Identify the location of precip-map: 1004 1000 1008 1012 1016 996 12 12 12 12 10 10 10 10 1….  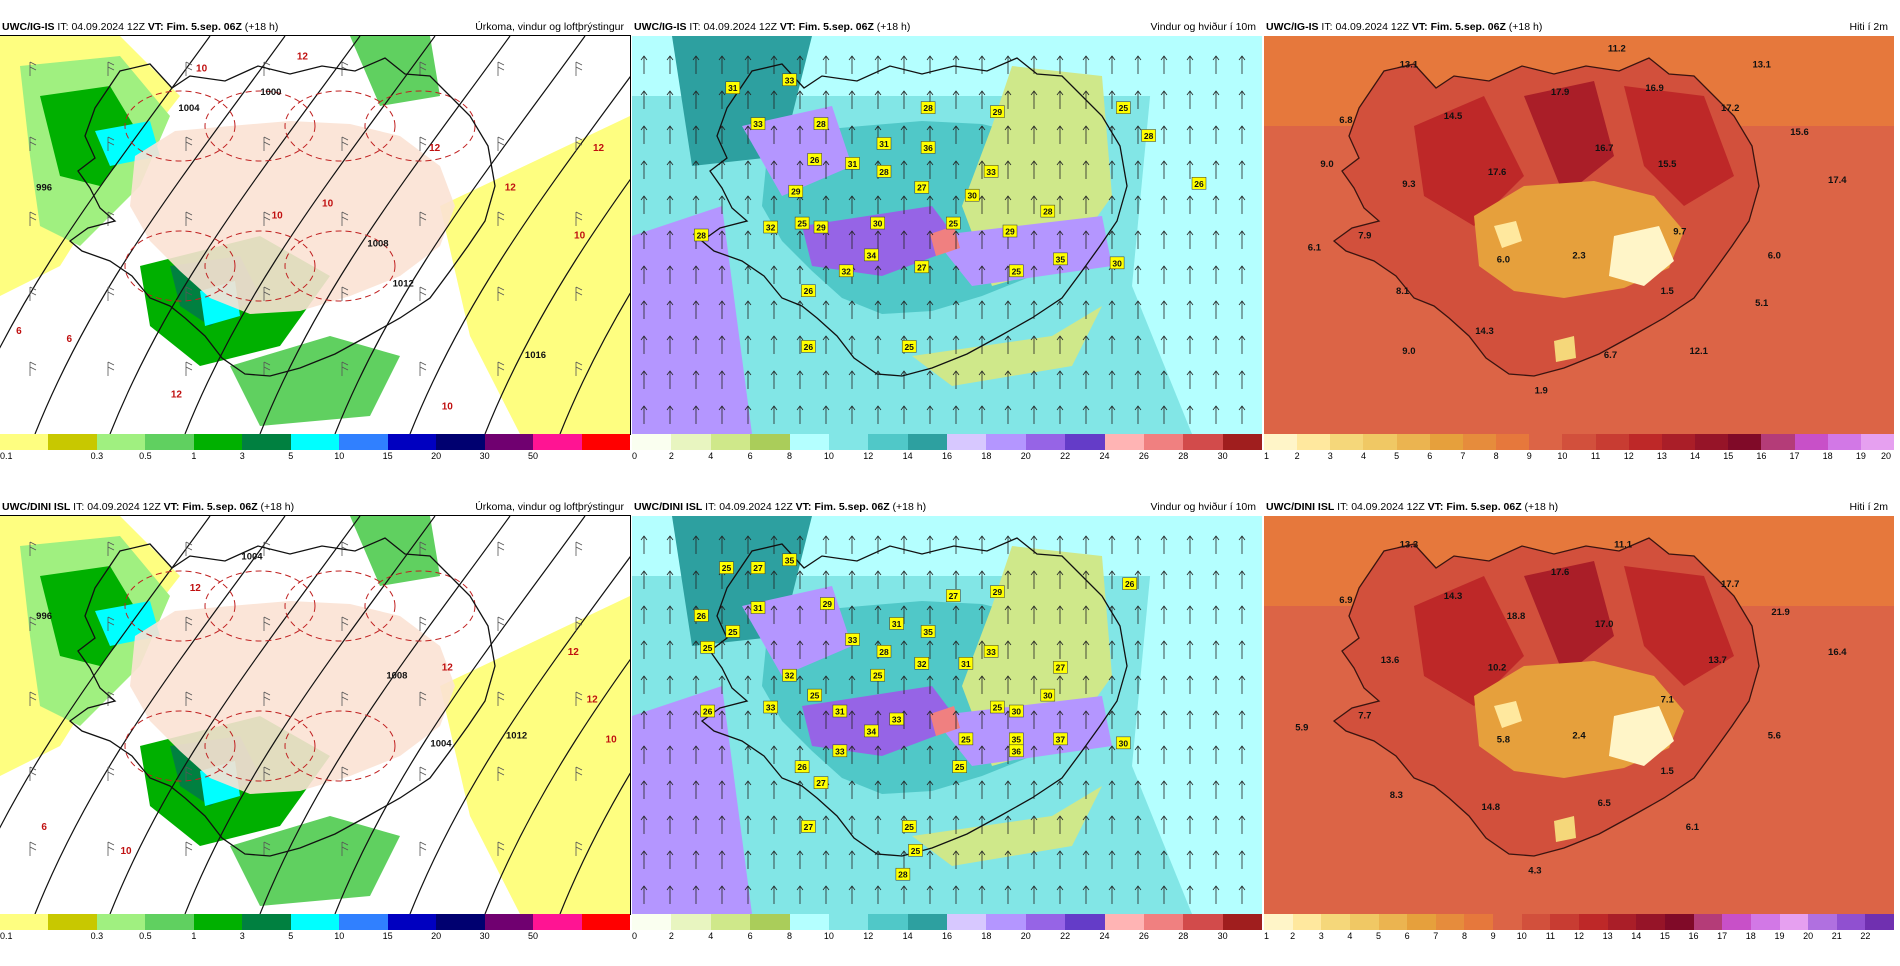
(315, 235).